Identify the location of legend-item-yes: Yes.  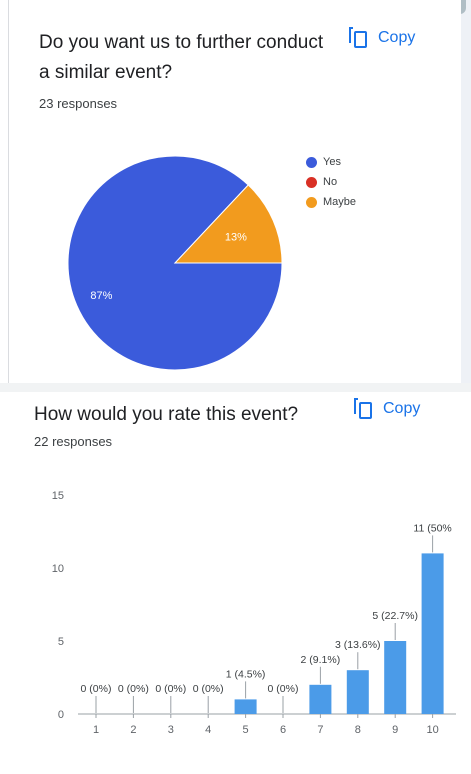
(331, 162).